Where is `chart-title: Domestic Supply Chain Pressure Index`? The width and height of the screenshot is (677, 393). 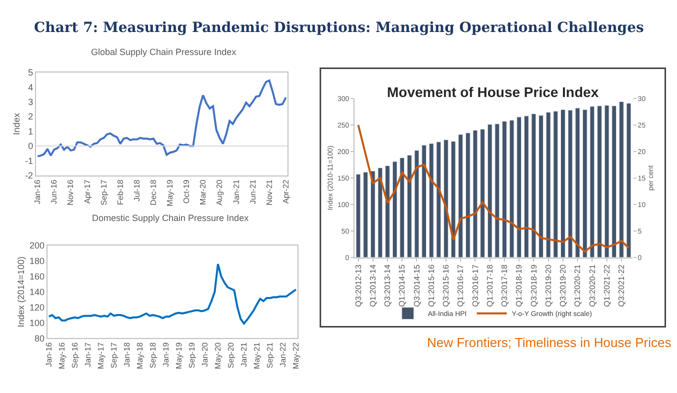 chart-title: Domestic Supply Chain Pressure Index is located at coordinates (171, 218).